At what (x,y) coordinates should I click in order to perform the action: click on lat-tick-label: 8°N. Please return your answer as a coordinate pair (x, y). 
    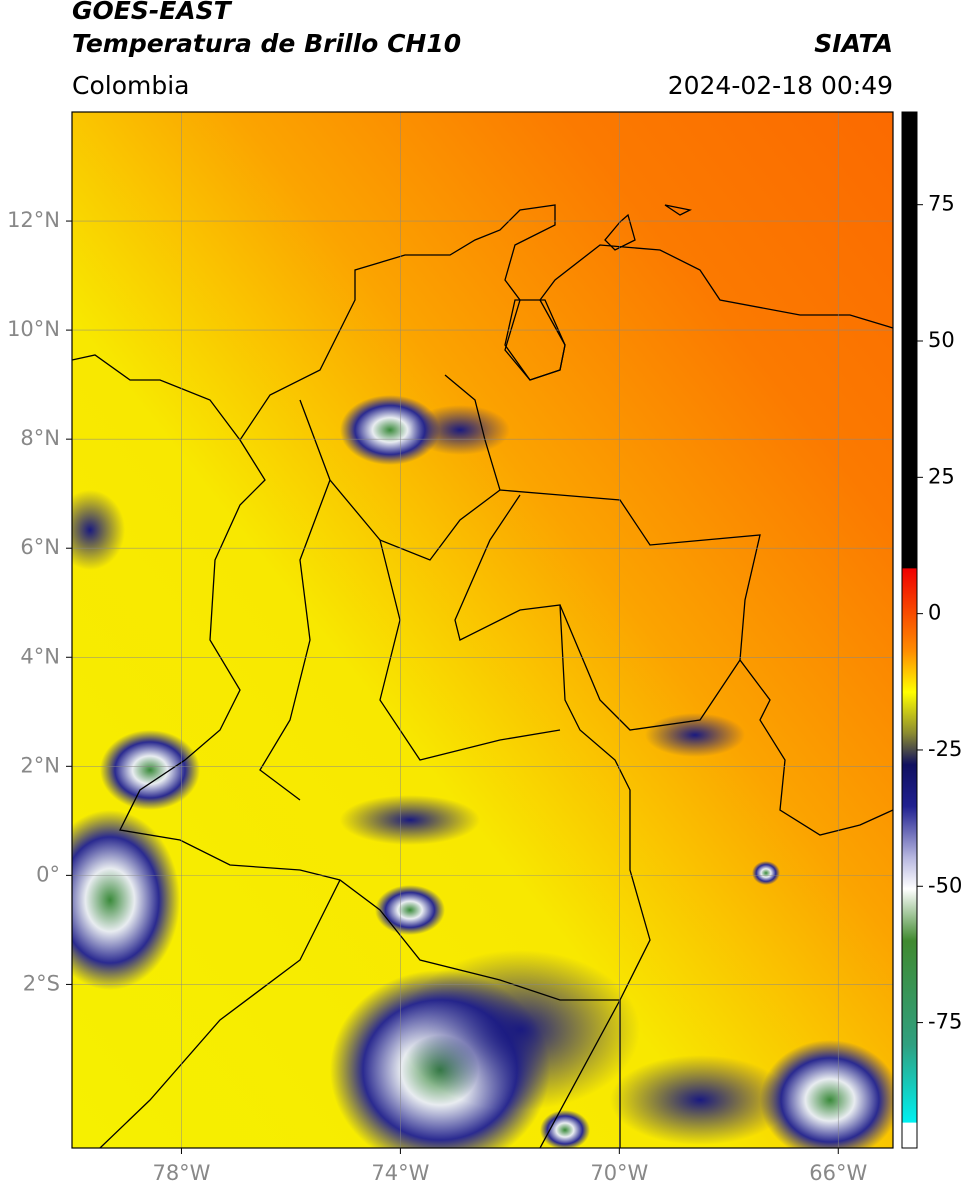
    Looking at the image, I should click on (40, 438).